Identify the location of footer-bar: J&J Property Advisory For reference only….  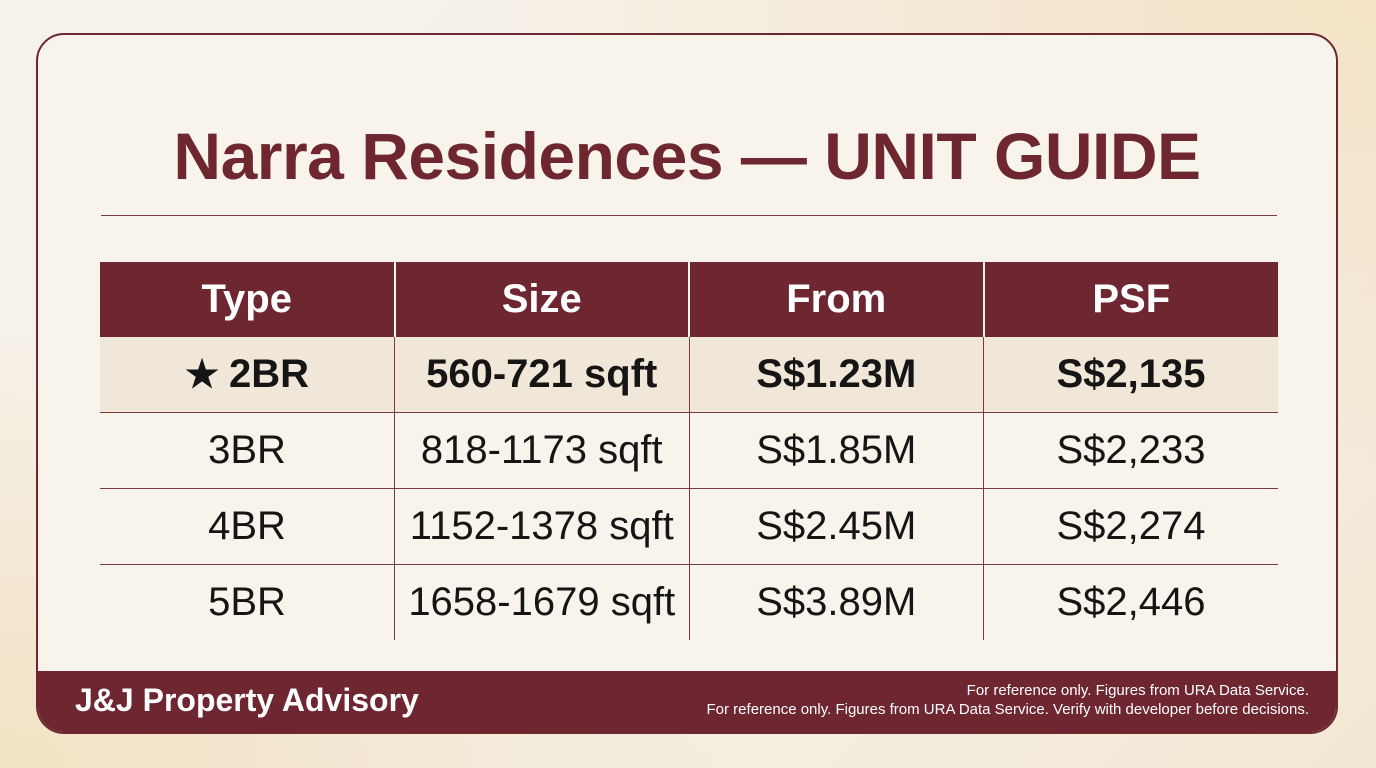
(687, 701).